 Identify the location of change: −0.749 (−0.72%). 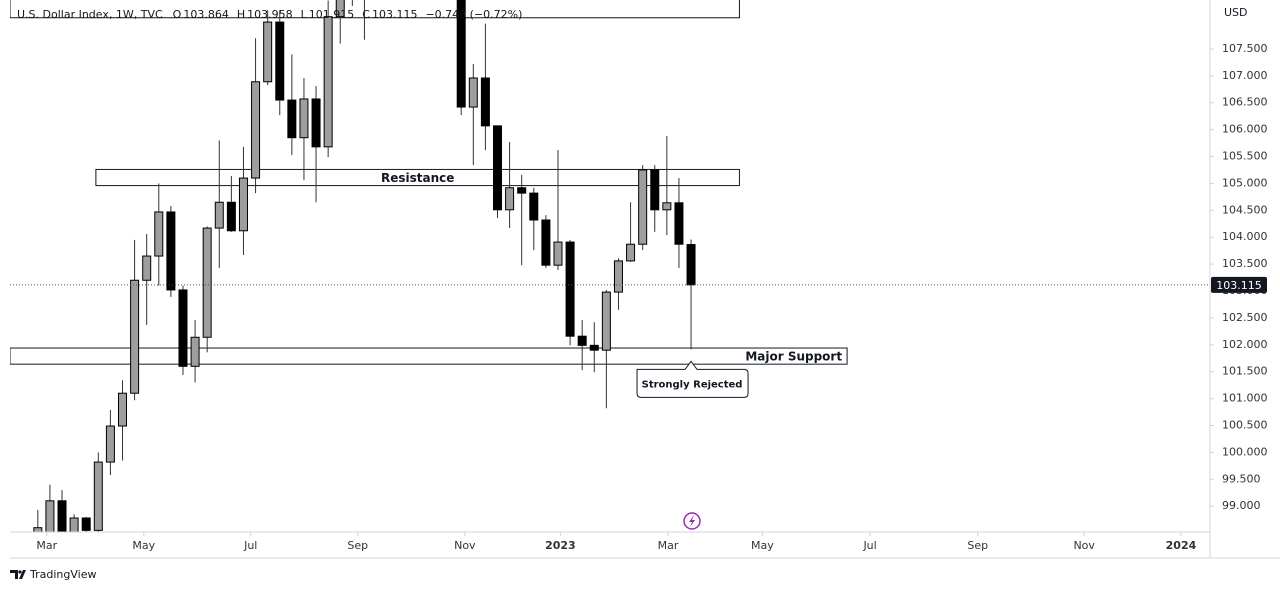
(473, 14).